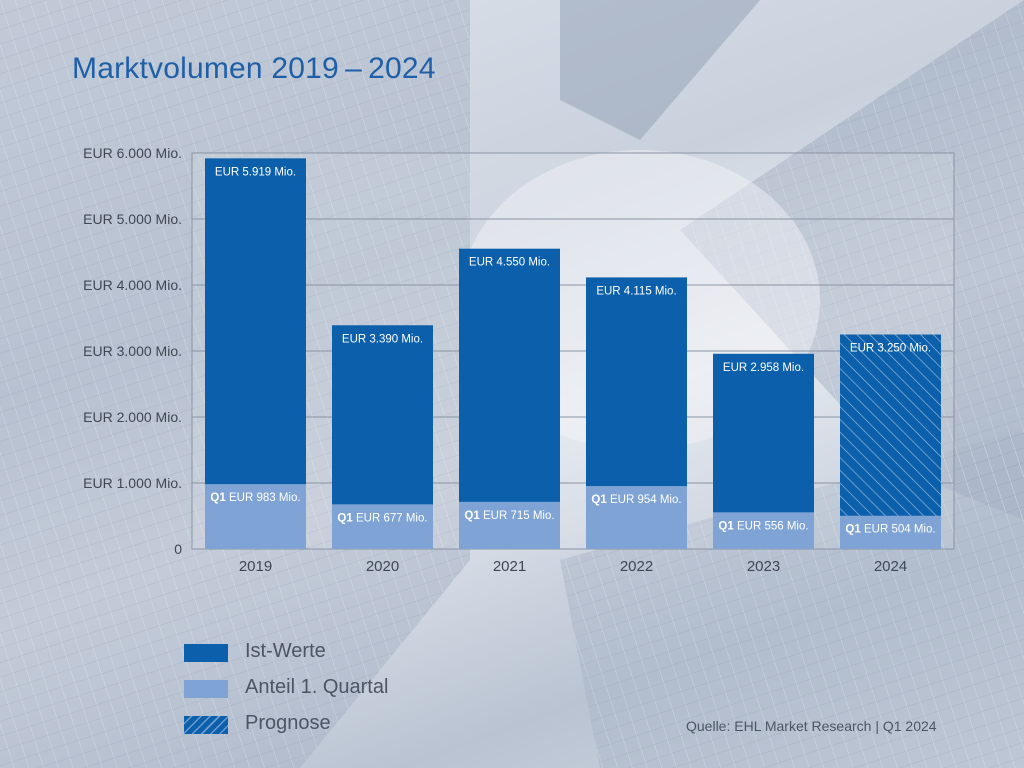 The image size is (1024, 768). I want to click on chart-title: Marktvolumen 2019 – 2024, so click(254, 68).